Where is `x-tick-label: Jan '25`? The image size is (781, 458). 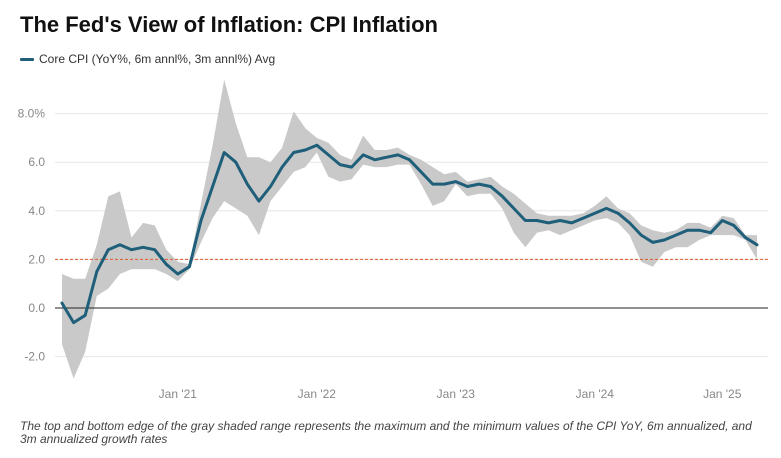 x-tick-label: Jan '25 is located at coordinates (722, 394).